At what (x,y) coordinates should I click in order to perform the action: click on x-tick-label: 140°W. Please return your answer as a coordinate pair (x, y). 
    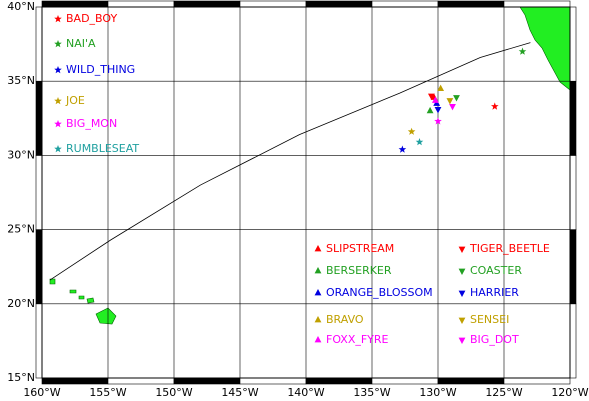
    Looking at the image, I should click on (305, 392).